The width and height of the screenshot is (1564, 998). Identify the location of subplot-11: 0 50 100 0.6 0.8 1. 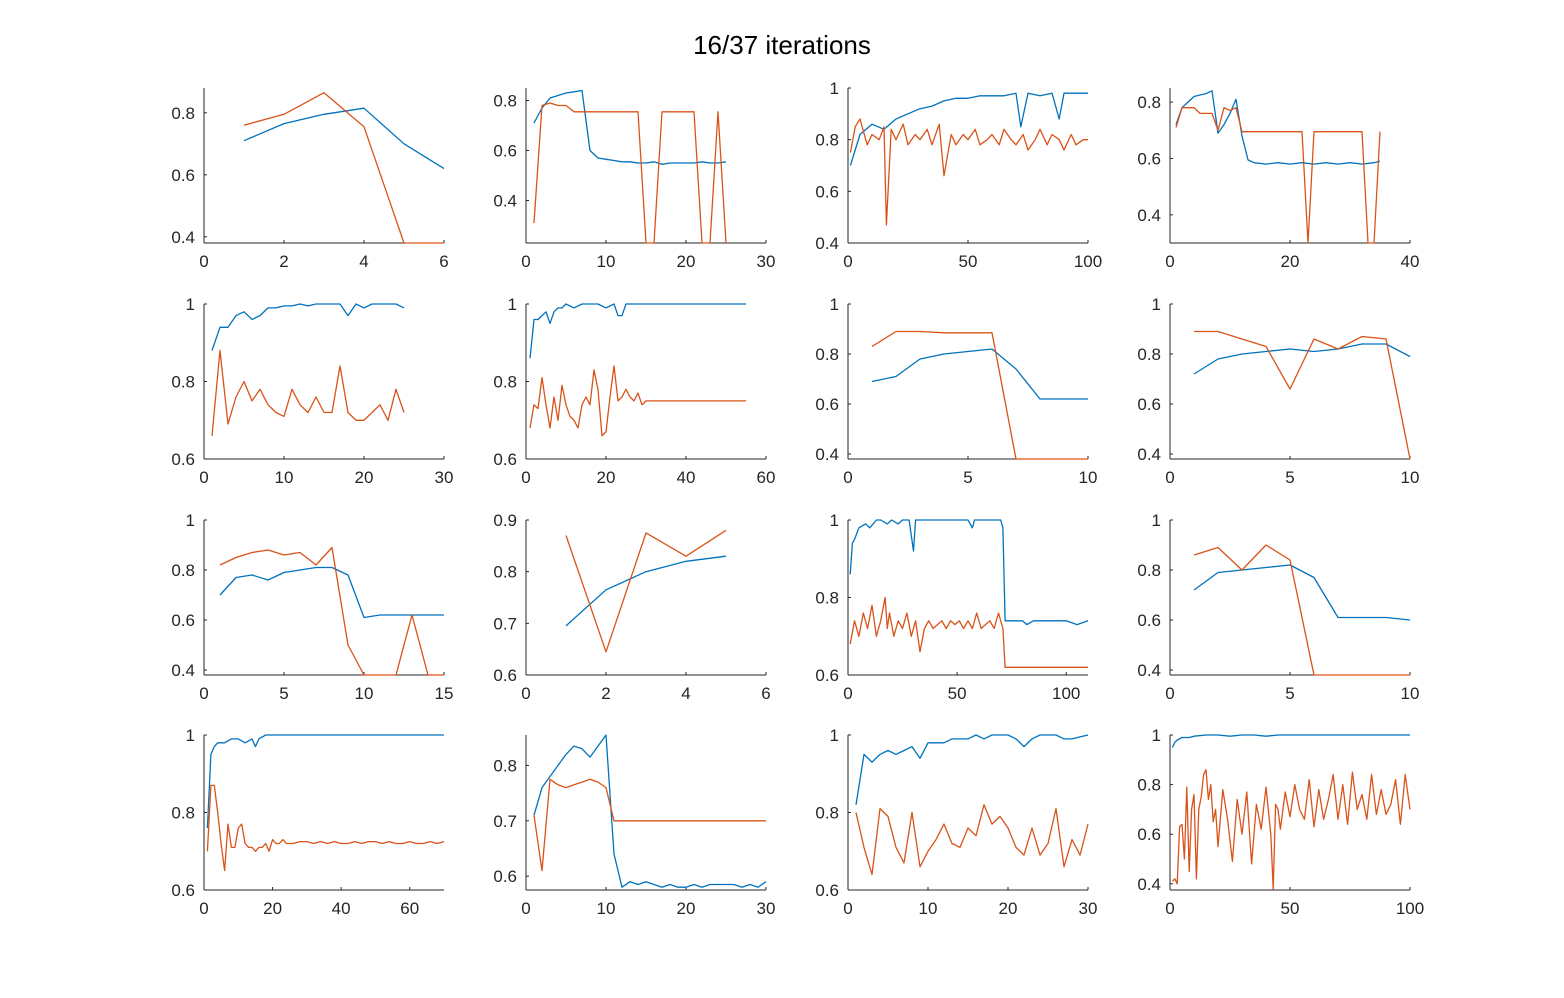
(952, 607).